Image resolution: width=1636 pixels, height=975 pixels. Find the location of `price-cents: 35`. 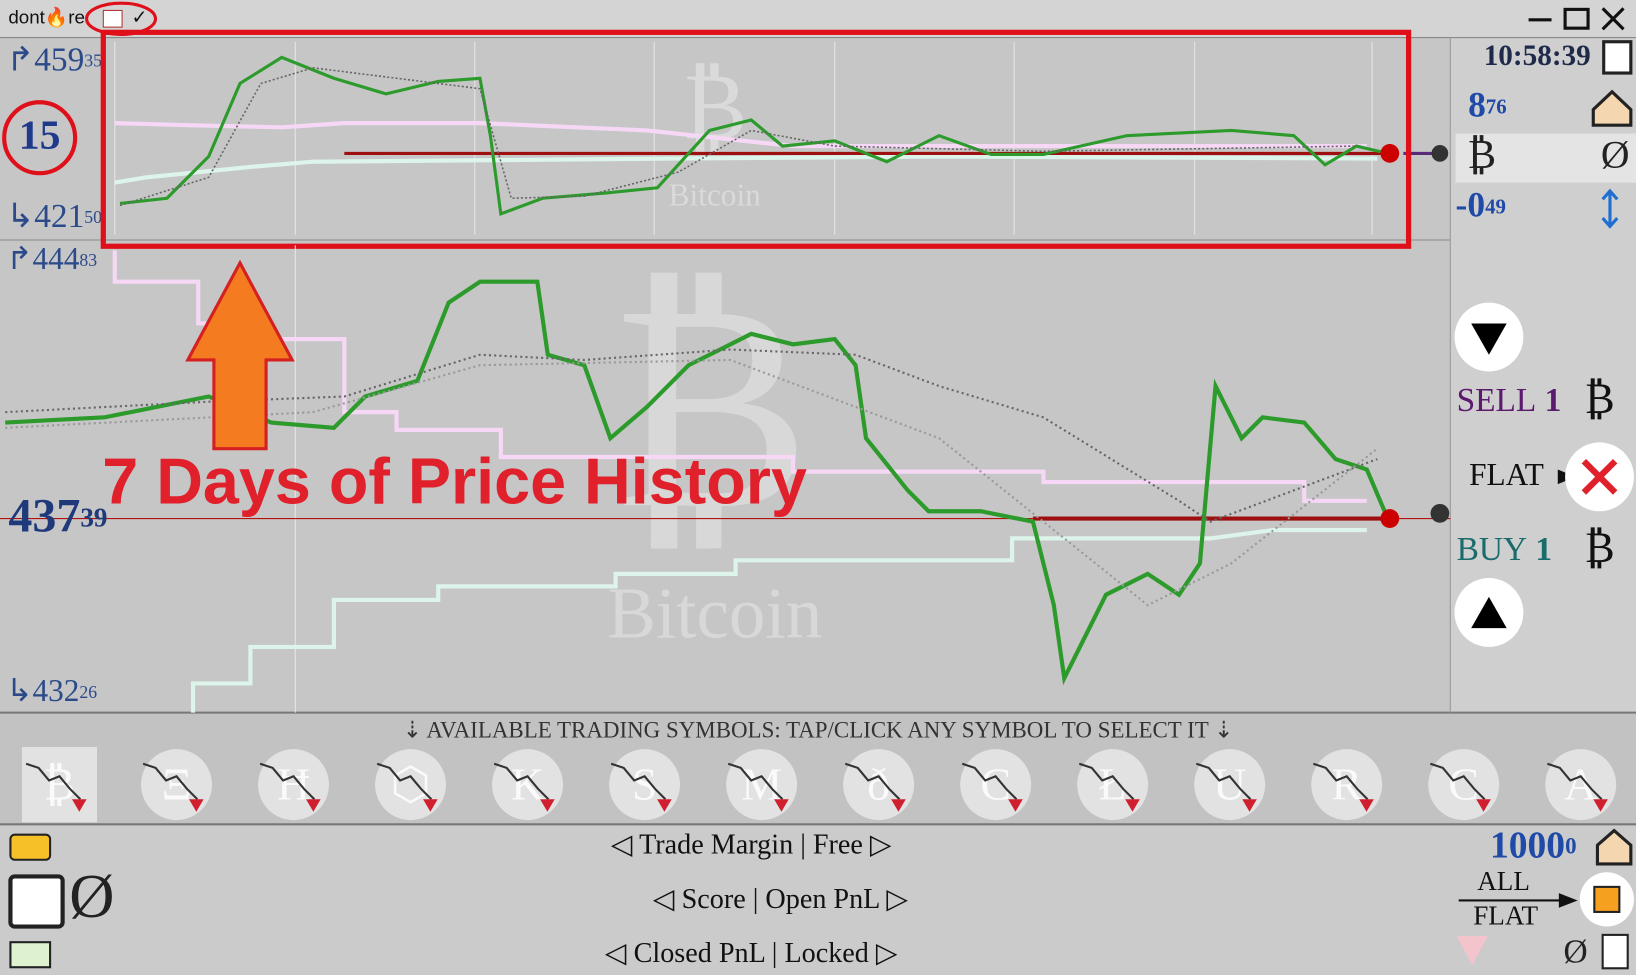

price-cents: 35 is located at coordinates (93, 61).